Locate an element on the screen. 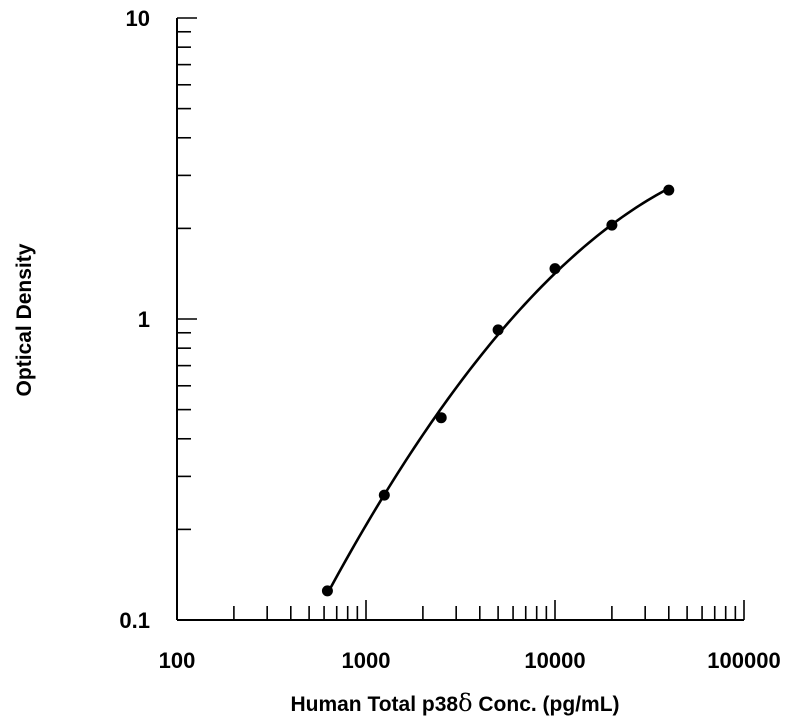  x-axis-tick-labels: 100 1000 10000 100000 is located at coordinates (470, 660).